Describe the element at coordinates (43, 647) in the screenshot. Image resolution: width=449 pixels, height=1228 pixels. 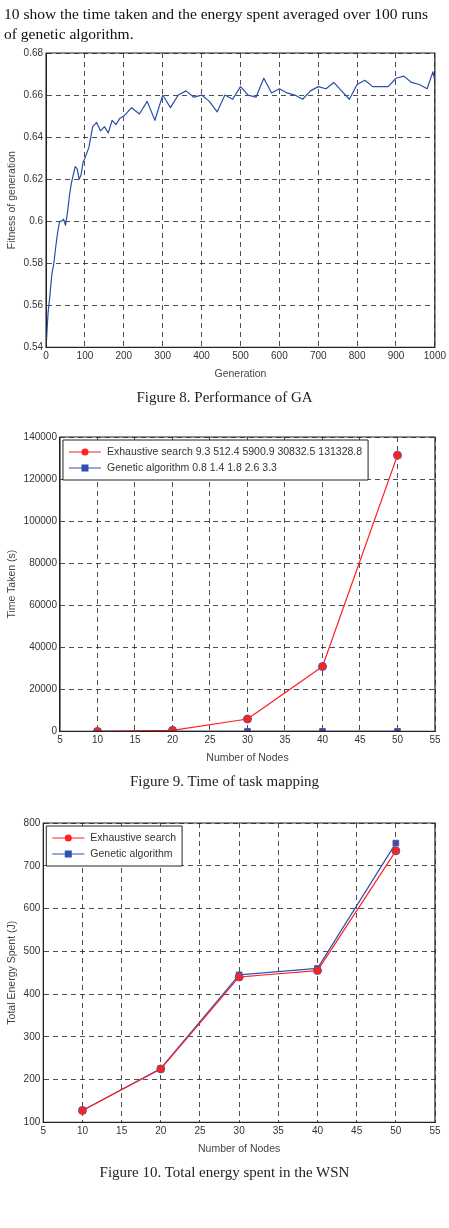
I see `y-tick-label: 40000` at that location.